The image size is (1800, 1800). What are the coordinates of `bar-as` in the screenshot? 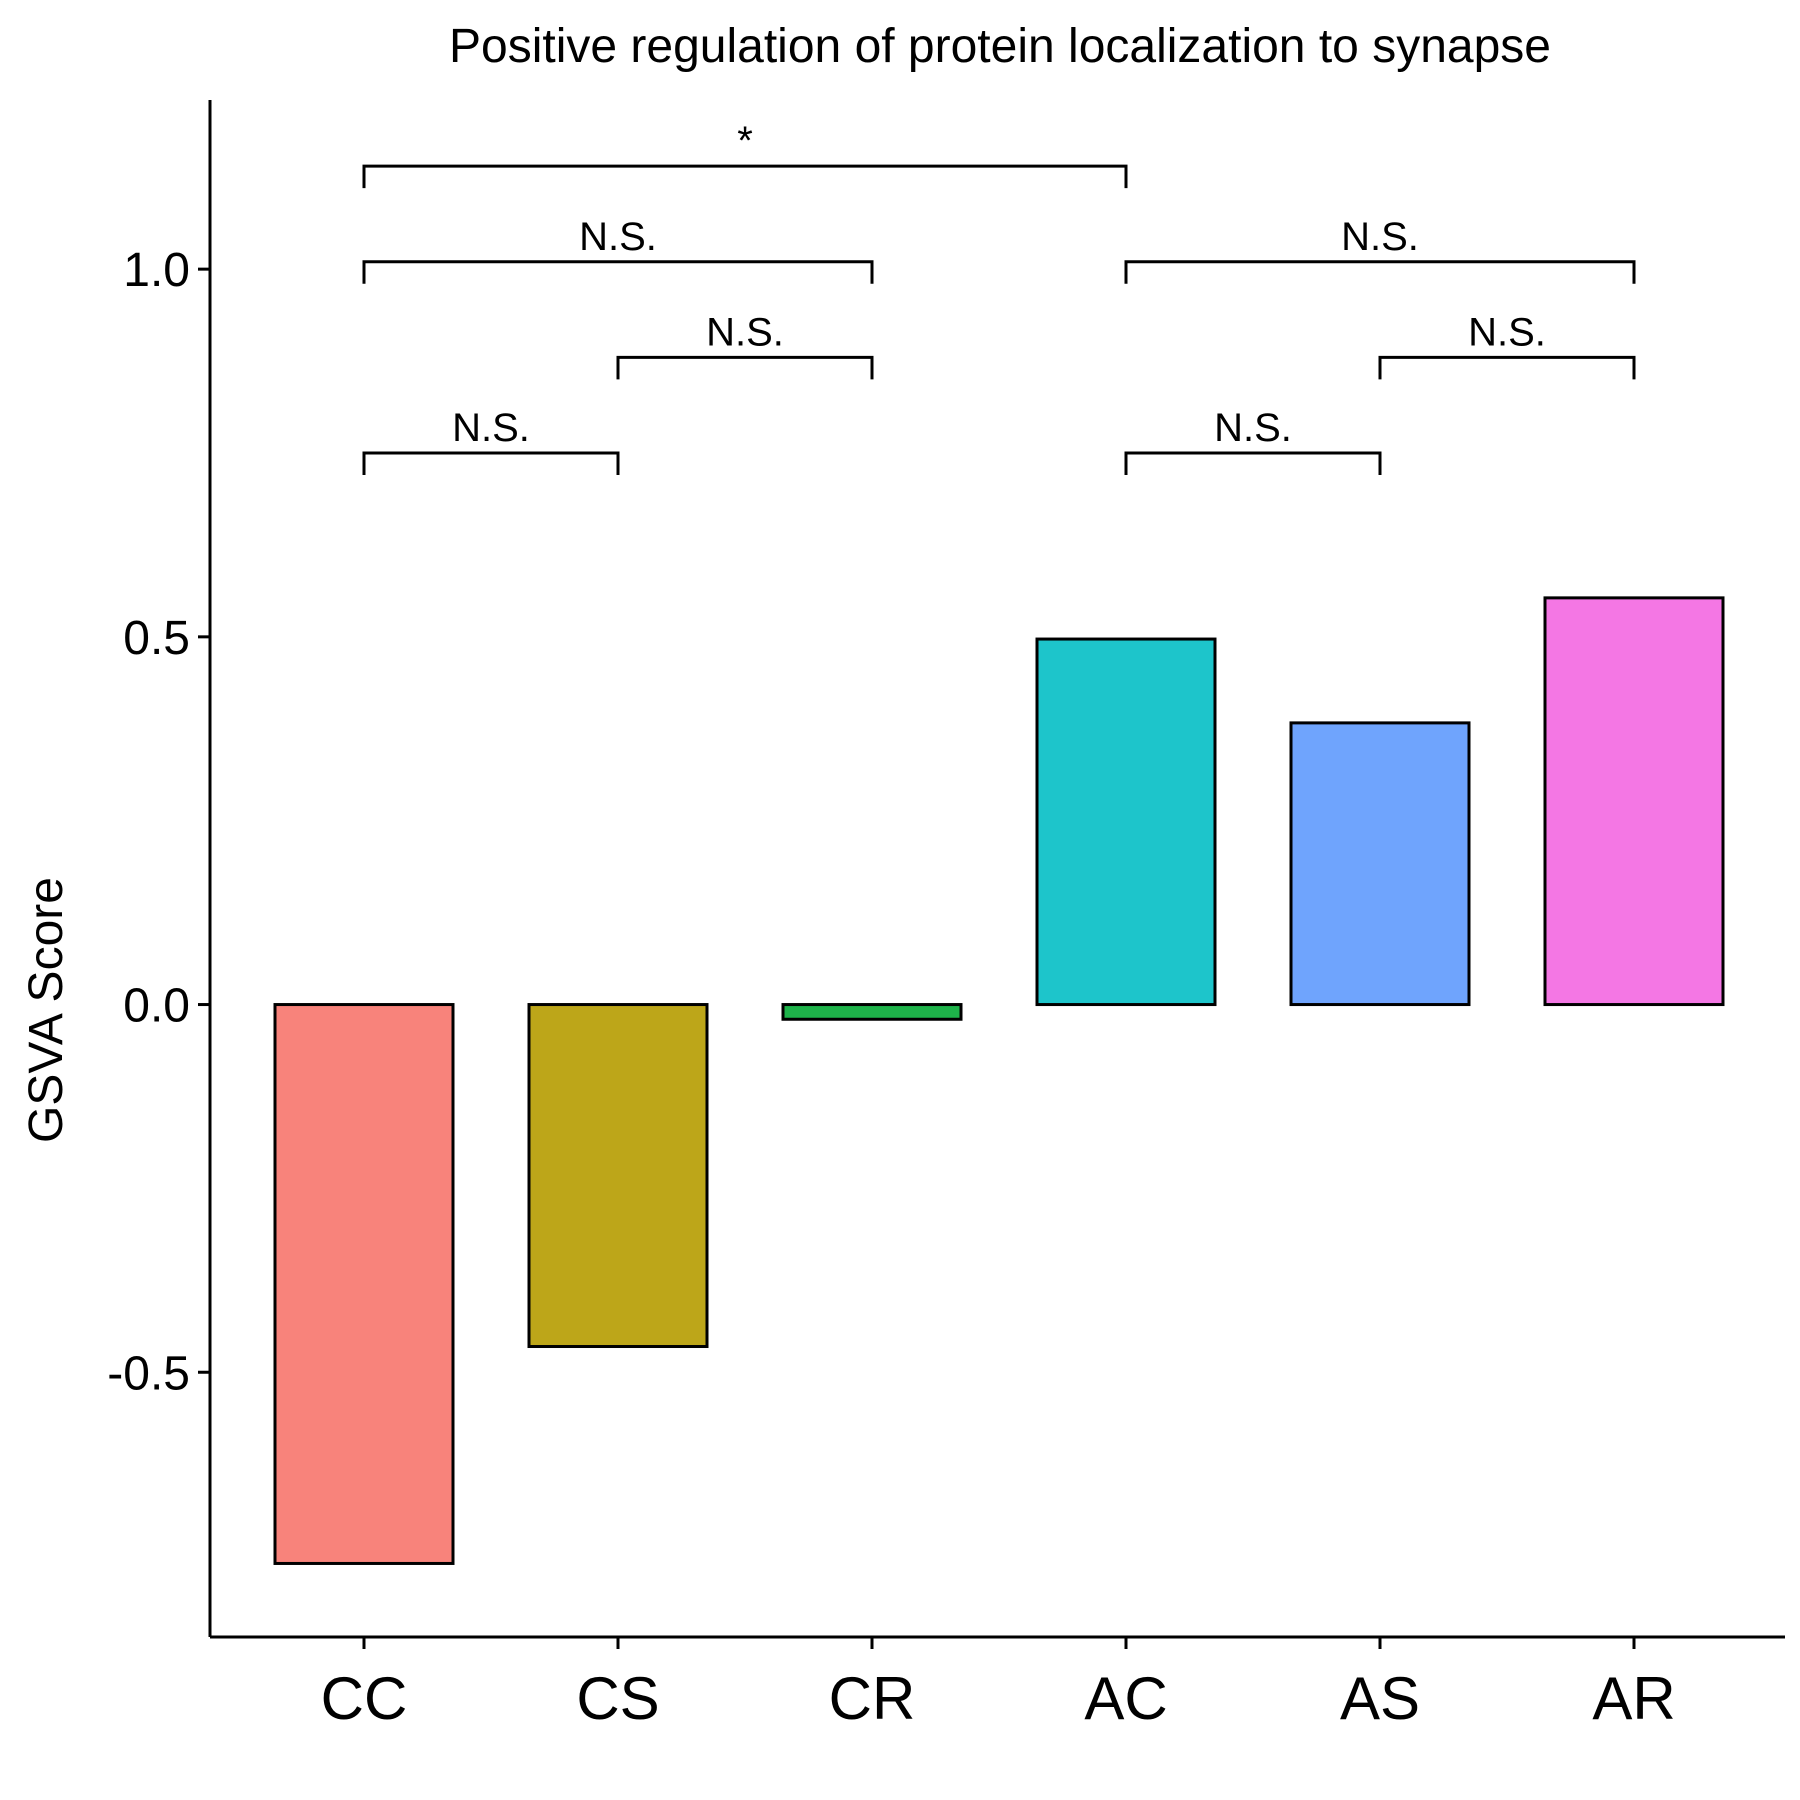 It's located at (1380, 864).